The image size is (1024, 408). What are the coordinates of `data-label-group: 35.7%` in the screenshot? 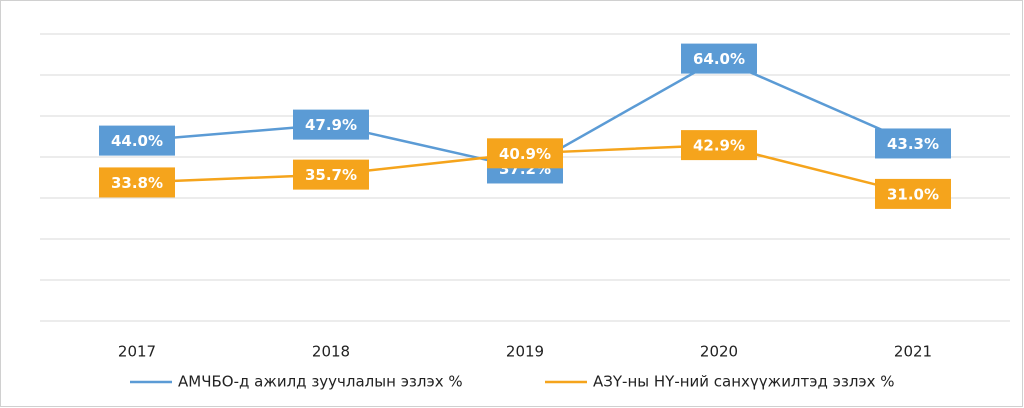 It's located at (331, 174).